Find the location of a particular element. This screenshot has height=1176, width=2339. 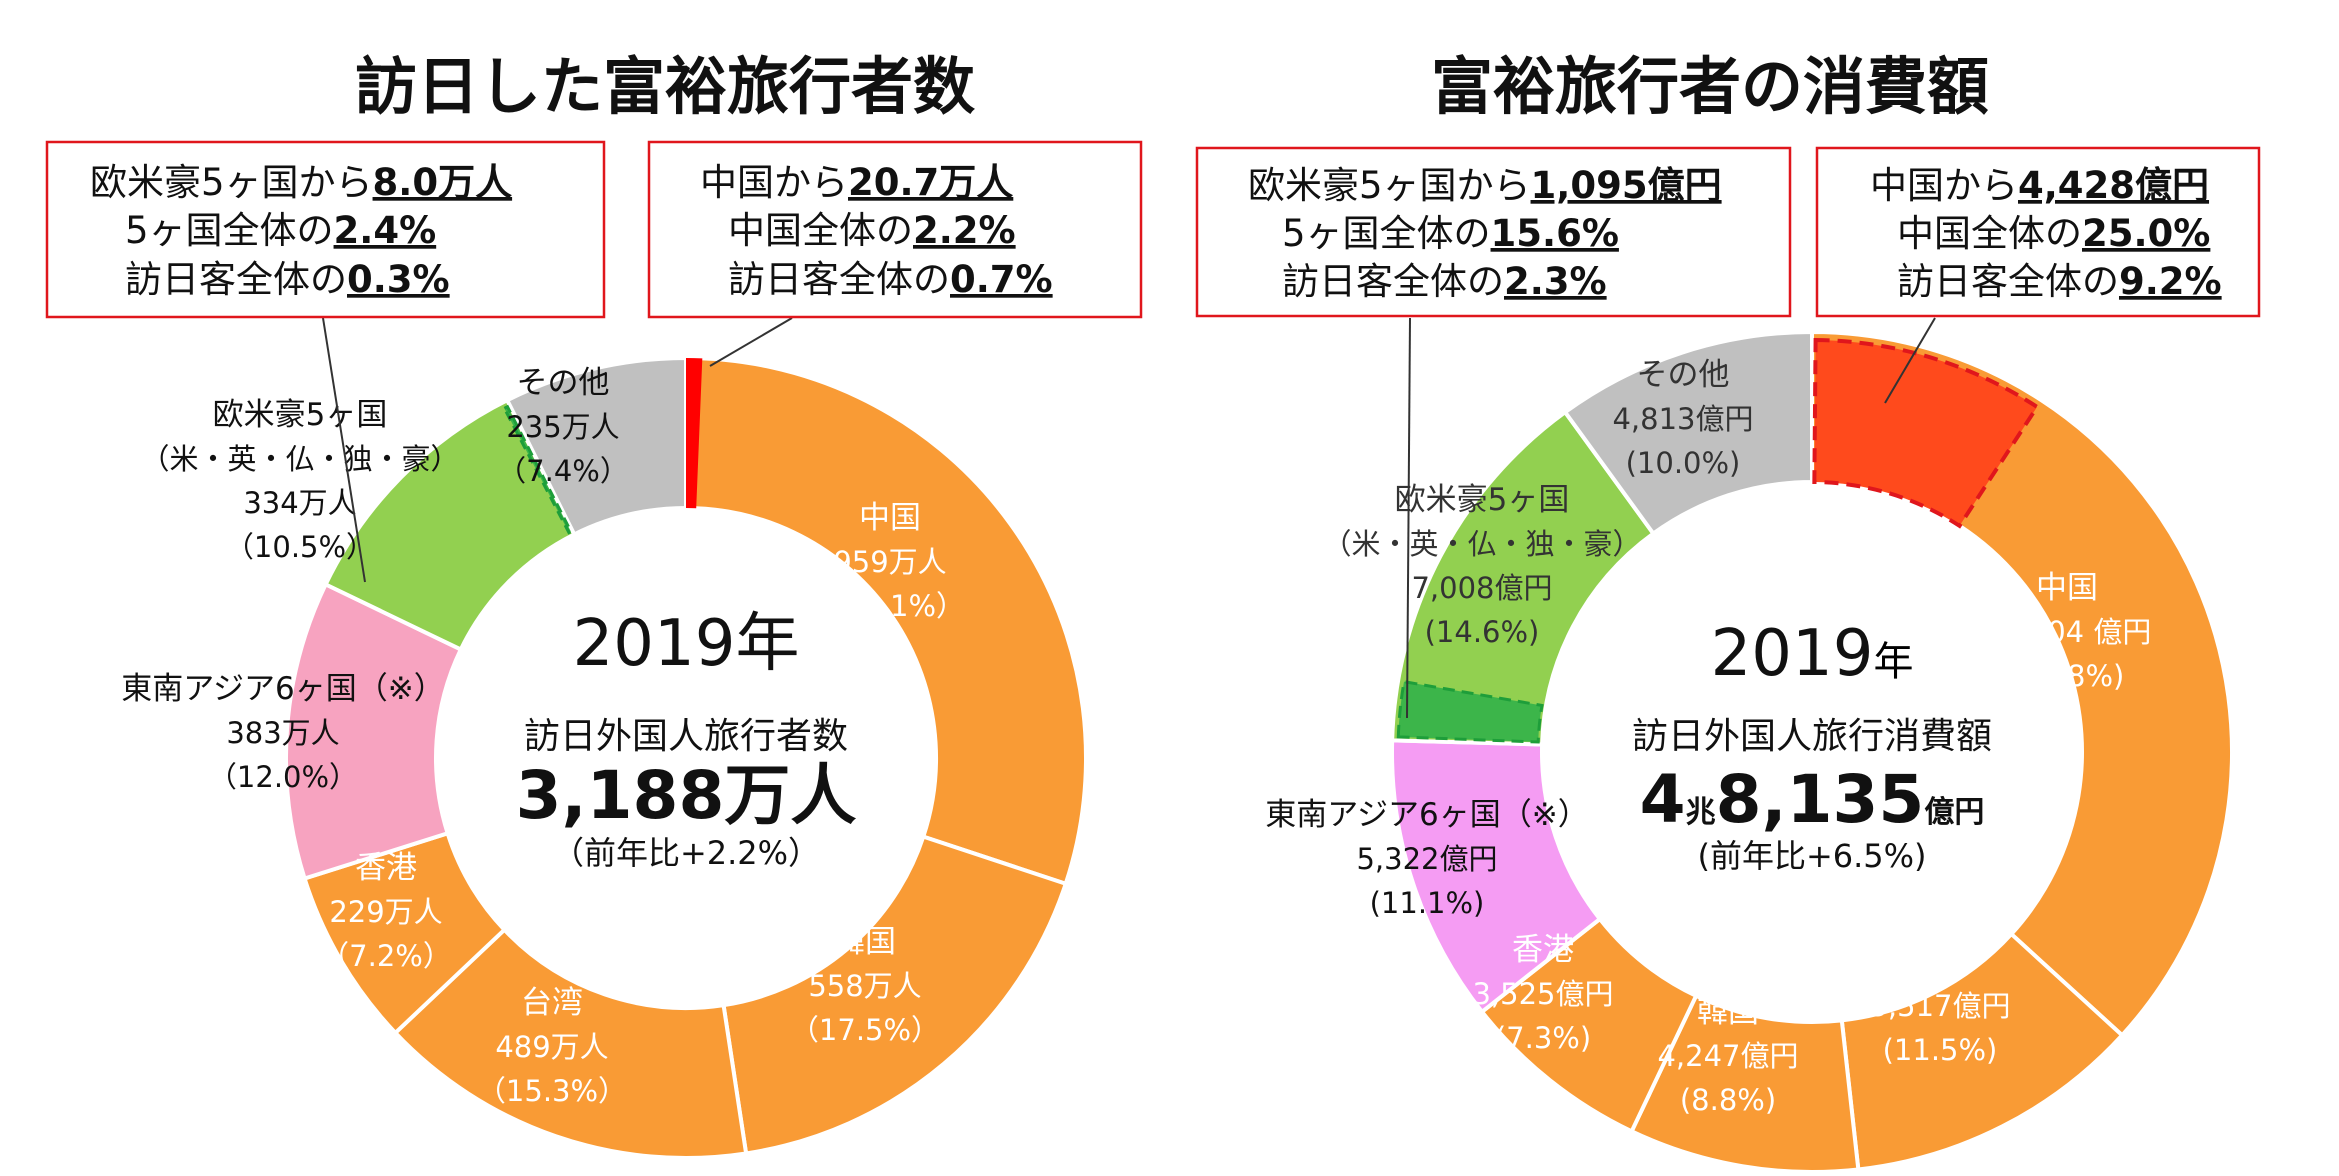

right-western-connector is located at coordinates (1408, 518).